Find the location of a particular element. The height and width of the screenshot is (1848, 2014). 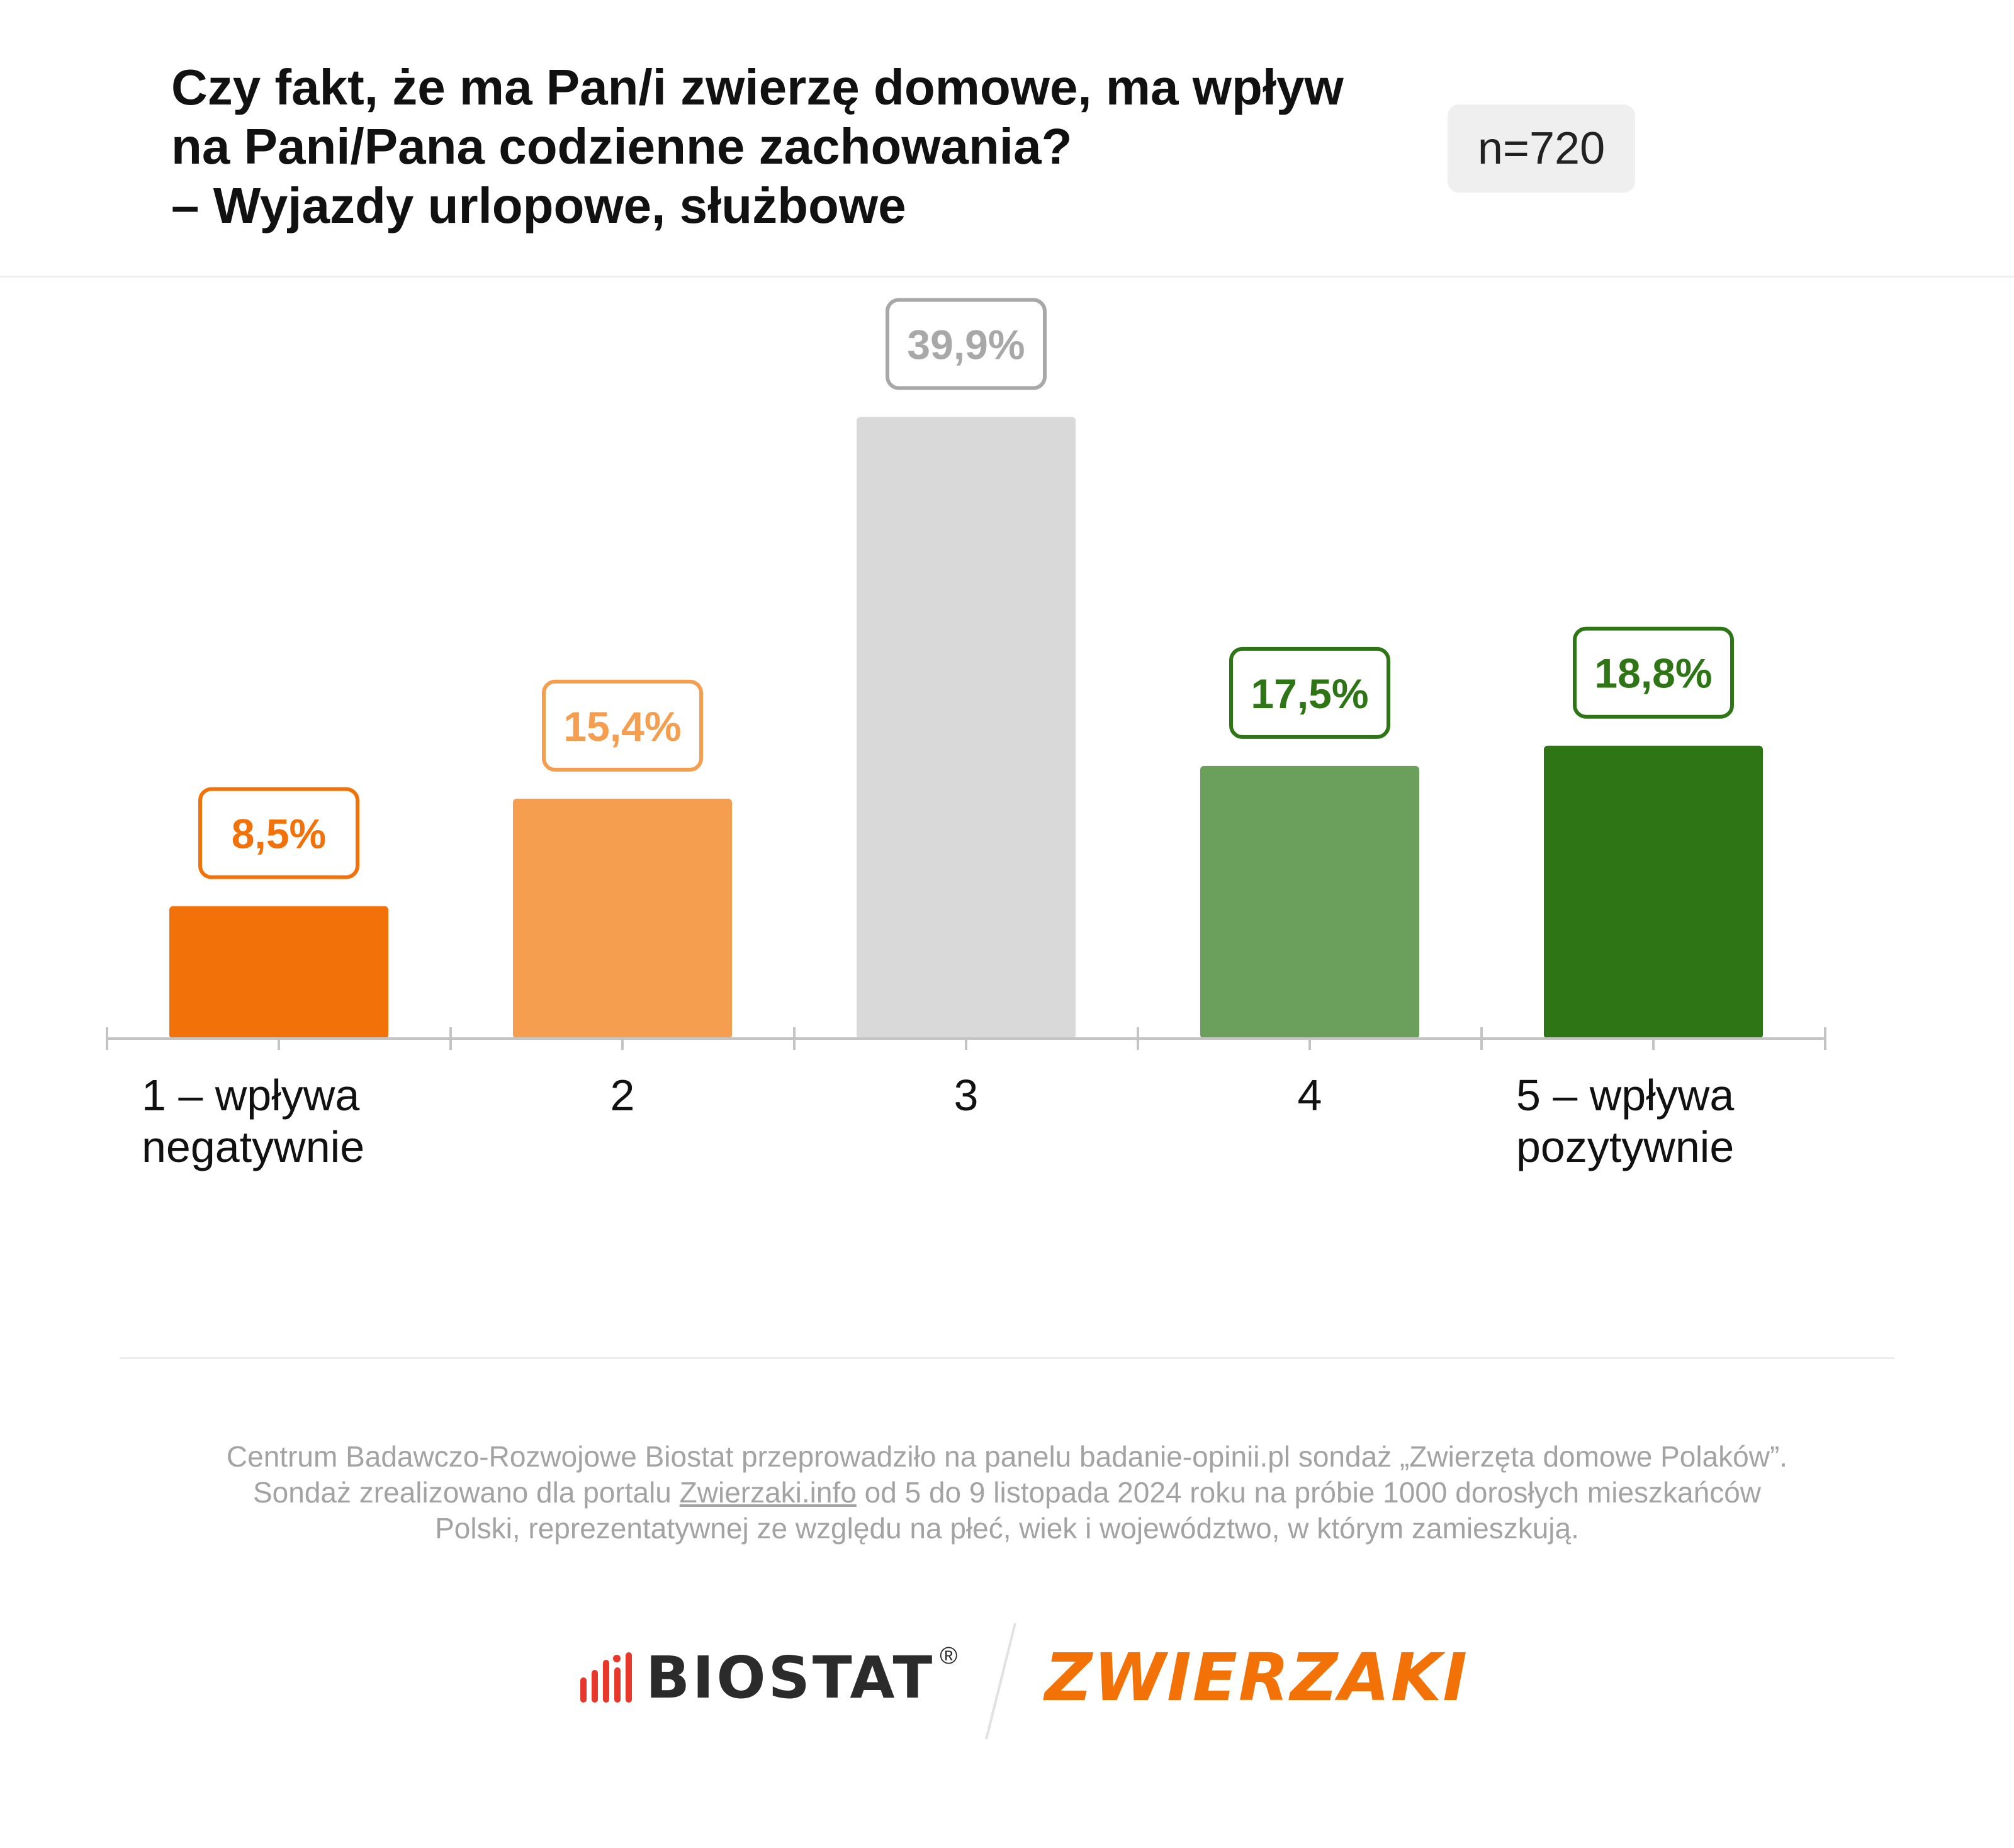

logo-divider is located at coordinates (1000, 1681).